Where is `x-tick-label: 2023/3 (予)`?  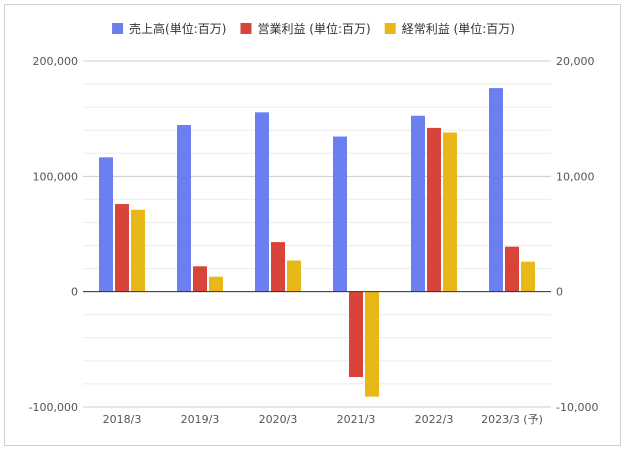
x-tick-label: 2023/3 (予) is located at coordinates (512, 419).